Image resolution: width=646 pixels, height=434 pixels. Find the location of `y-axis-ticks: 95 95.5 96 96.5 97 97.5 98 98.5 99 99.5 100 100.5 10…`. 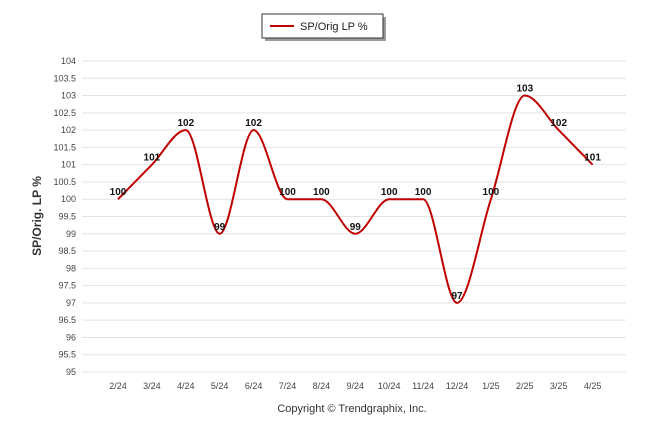

y-axis-ticks: 95 95.5 96 96.5 97 97.5 98 98.5 99 99.5 100 100.5 10… is located at coordinates (64, 216).